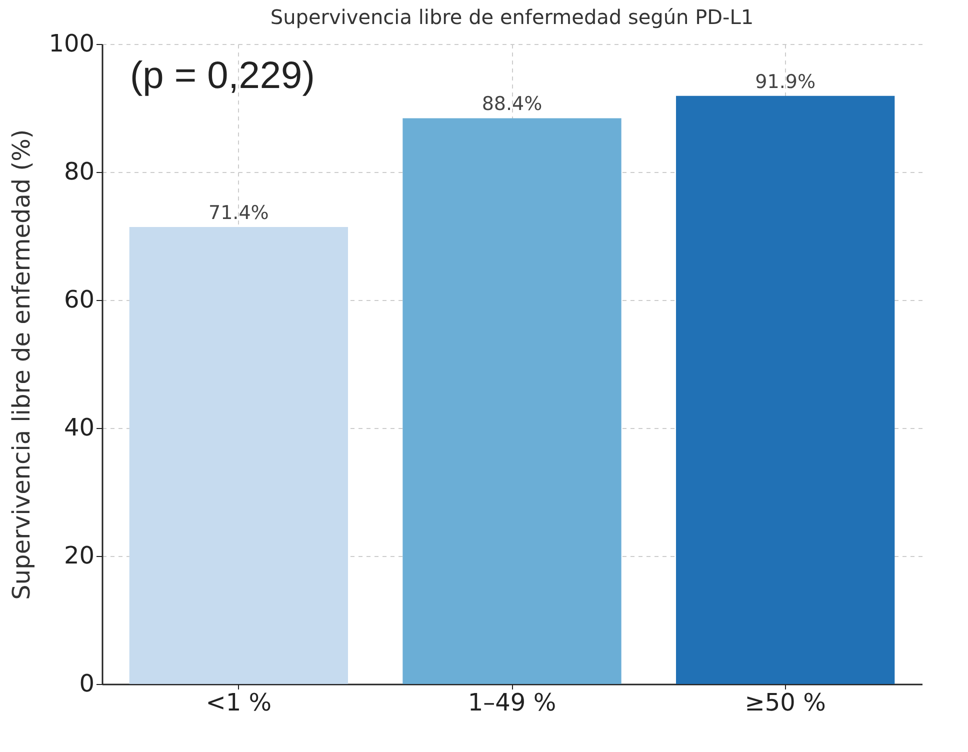 The width and height of the screenshot is (968, 752). Describe the element at coordinates (222, 76) in the screenshot. I see `annotation: (p = 0,229)` at that location.